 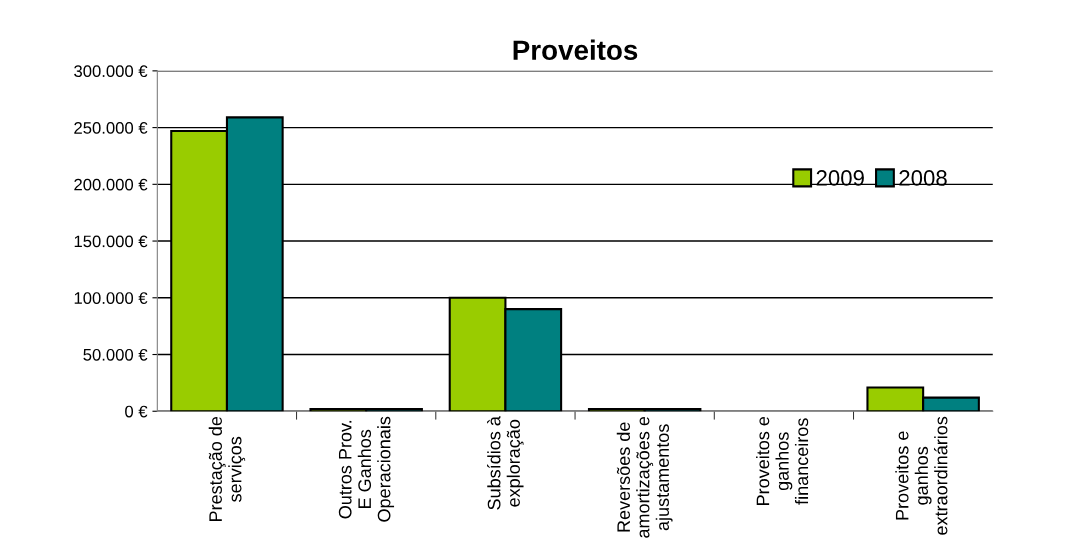 I want to click on x-tick-label: Outros Prov. E Ganhos Operacionais, so click(x=366, y=469).